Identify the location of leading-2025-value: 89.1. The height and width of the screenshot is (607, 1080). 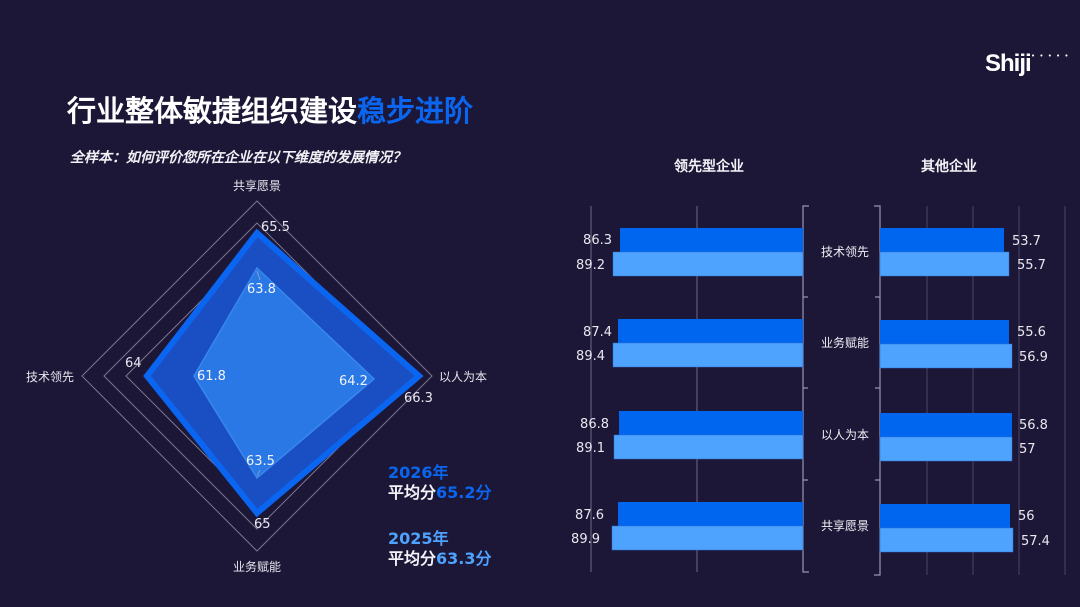
(590, 448).